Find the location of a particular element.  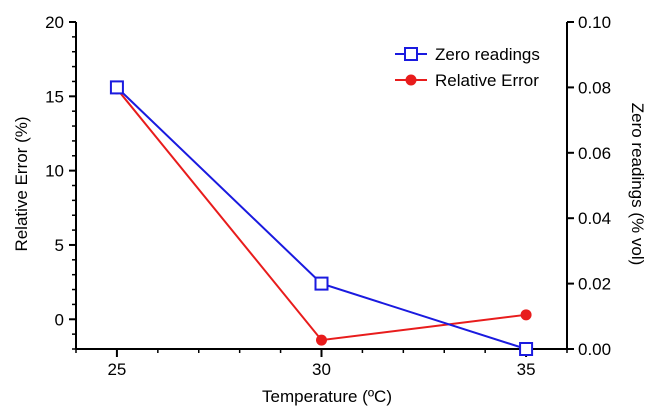

x-axis-ticks: 25 30 35 is located at coordinates (321, 364).